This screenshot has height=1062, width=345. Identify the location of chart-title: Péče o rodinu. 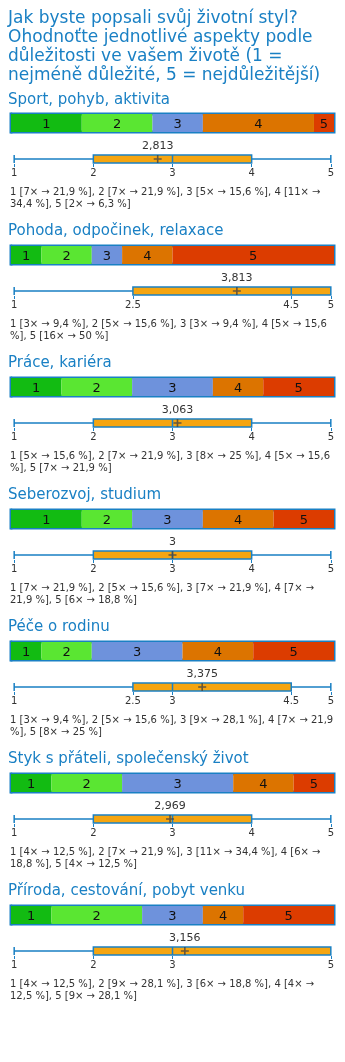
(59, 626).